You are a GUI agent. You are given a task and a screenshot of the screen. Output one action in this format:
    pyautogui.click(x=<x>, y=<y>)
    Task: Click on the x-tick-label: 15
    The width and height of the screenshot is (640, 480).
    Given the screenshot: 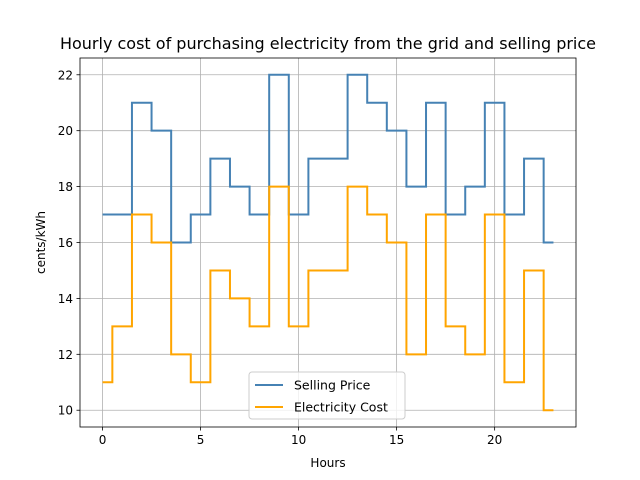 What is the action you would take?
    pyautogui.click(x=396, y=440)
    